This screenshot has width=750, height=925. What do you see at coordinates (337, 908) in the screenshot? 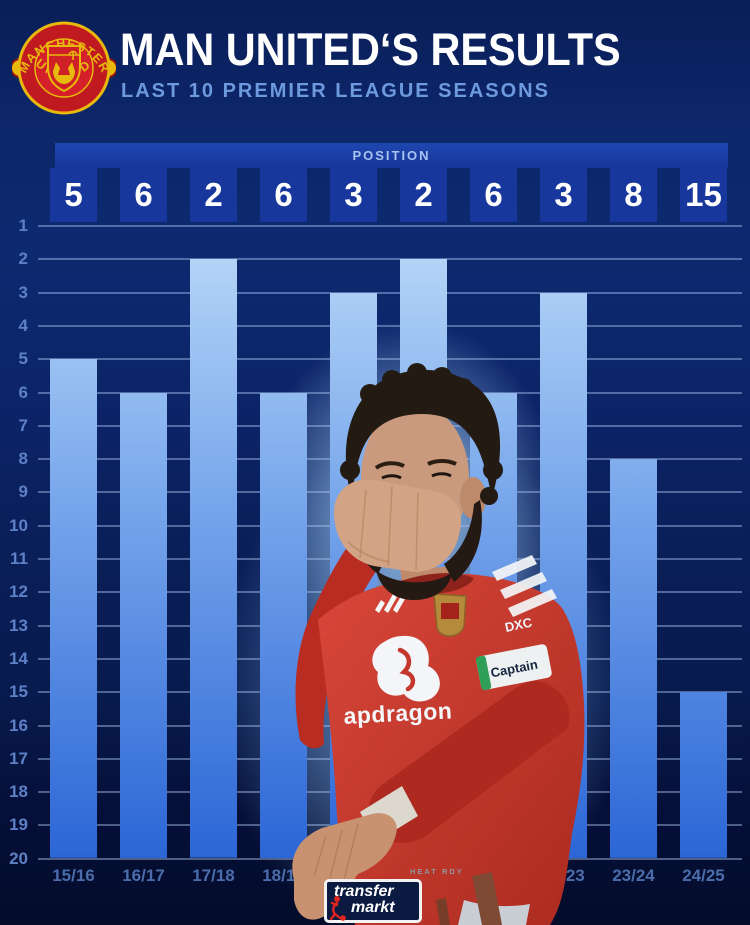
I see `transfermarkt-figure-icon` at bounding box center [337, 908].